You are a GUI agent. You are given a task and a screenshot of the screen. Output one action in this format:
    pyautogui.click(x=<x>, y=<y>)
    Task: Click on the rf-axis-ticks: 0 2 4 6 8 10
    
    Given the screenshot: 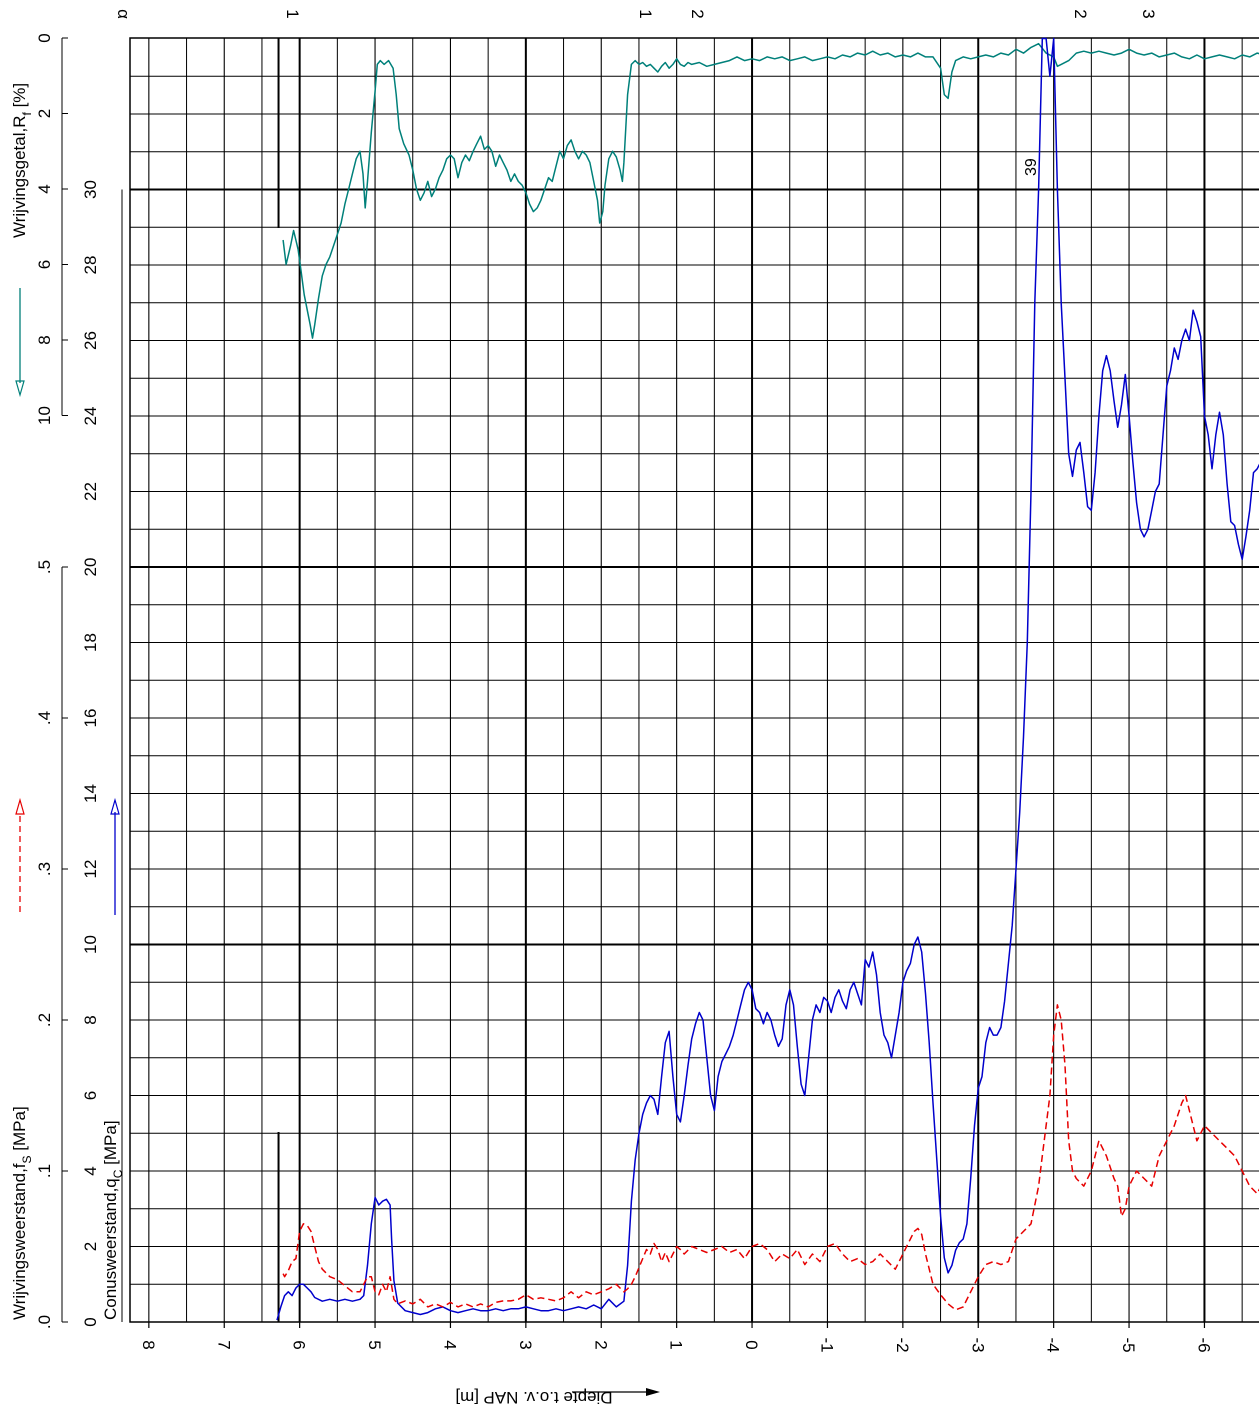 What is the action you would take?
    pyautogui.click(x=51, y=229)
    